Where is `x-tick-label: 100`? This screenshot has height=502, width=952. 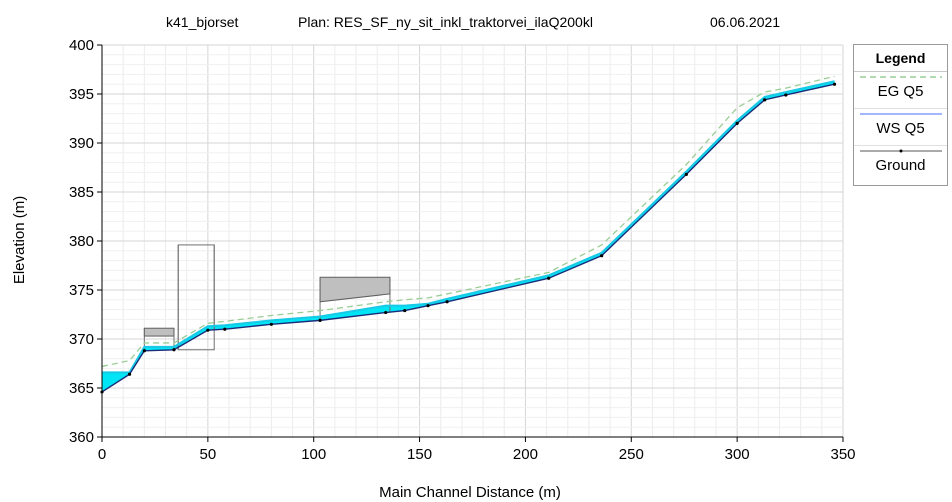 x-tick-label: 100 is located at coordinates (313, 454).